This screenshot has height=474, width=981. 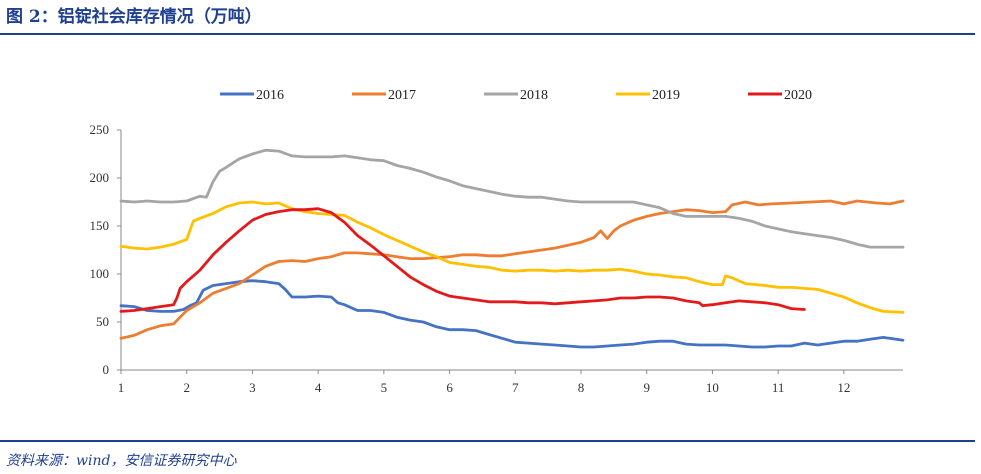 What do you see at coordinates (100, 129) in the screenshot?
I see `y-tick-label: 250` at bounding box center [100, 129].